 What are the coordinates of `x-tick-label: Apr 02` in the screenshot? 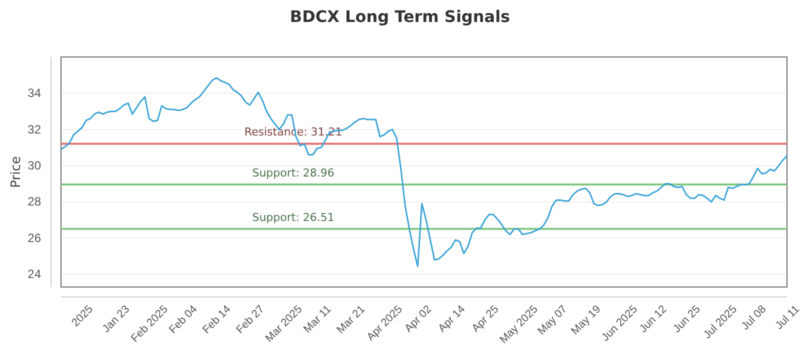 It's located at (418, 319).